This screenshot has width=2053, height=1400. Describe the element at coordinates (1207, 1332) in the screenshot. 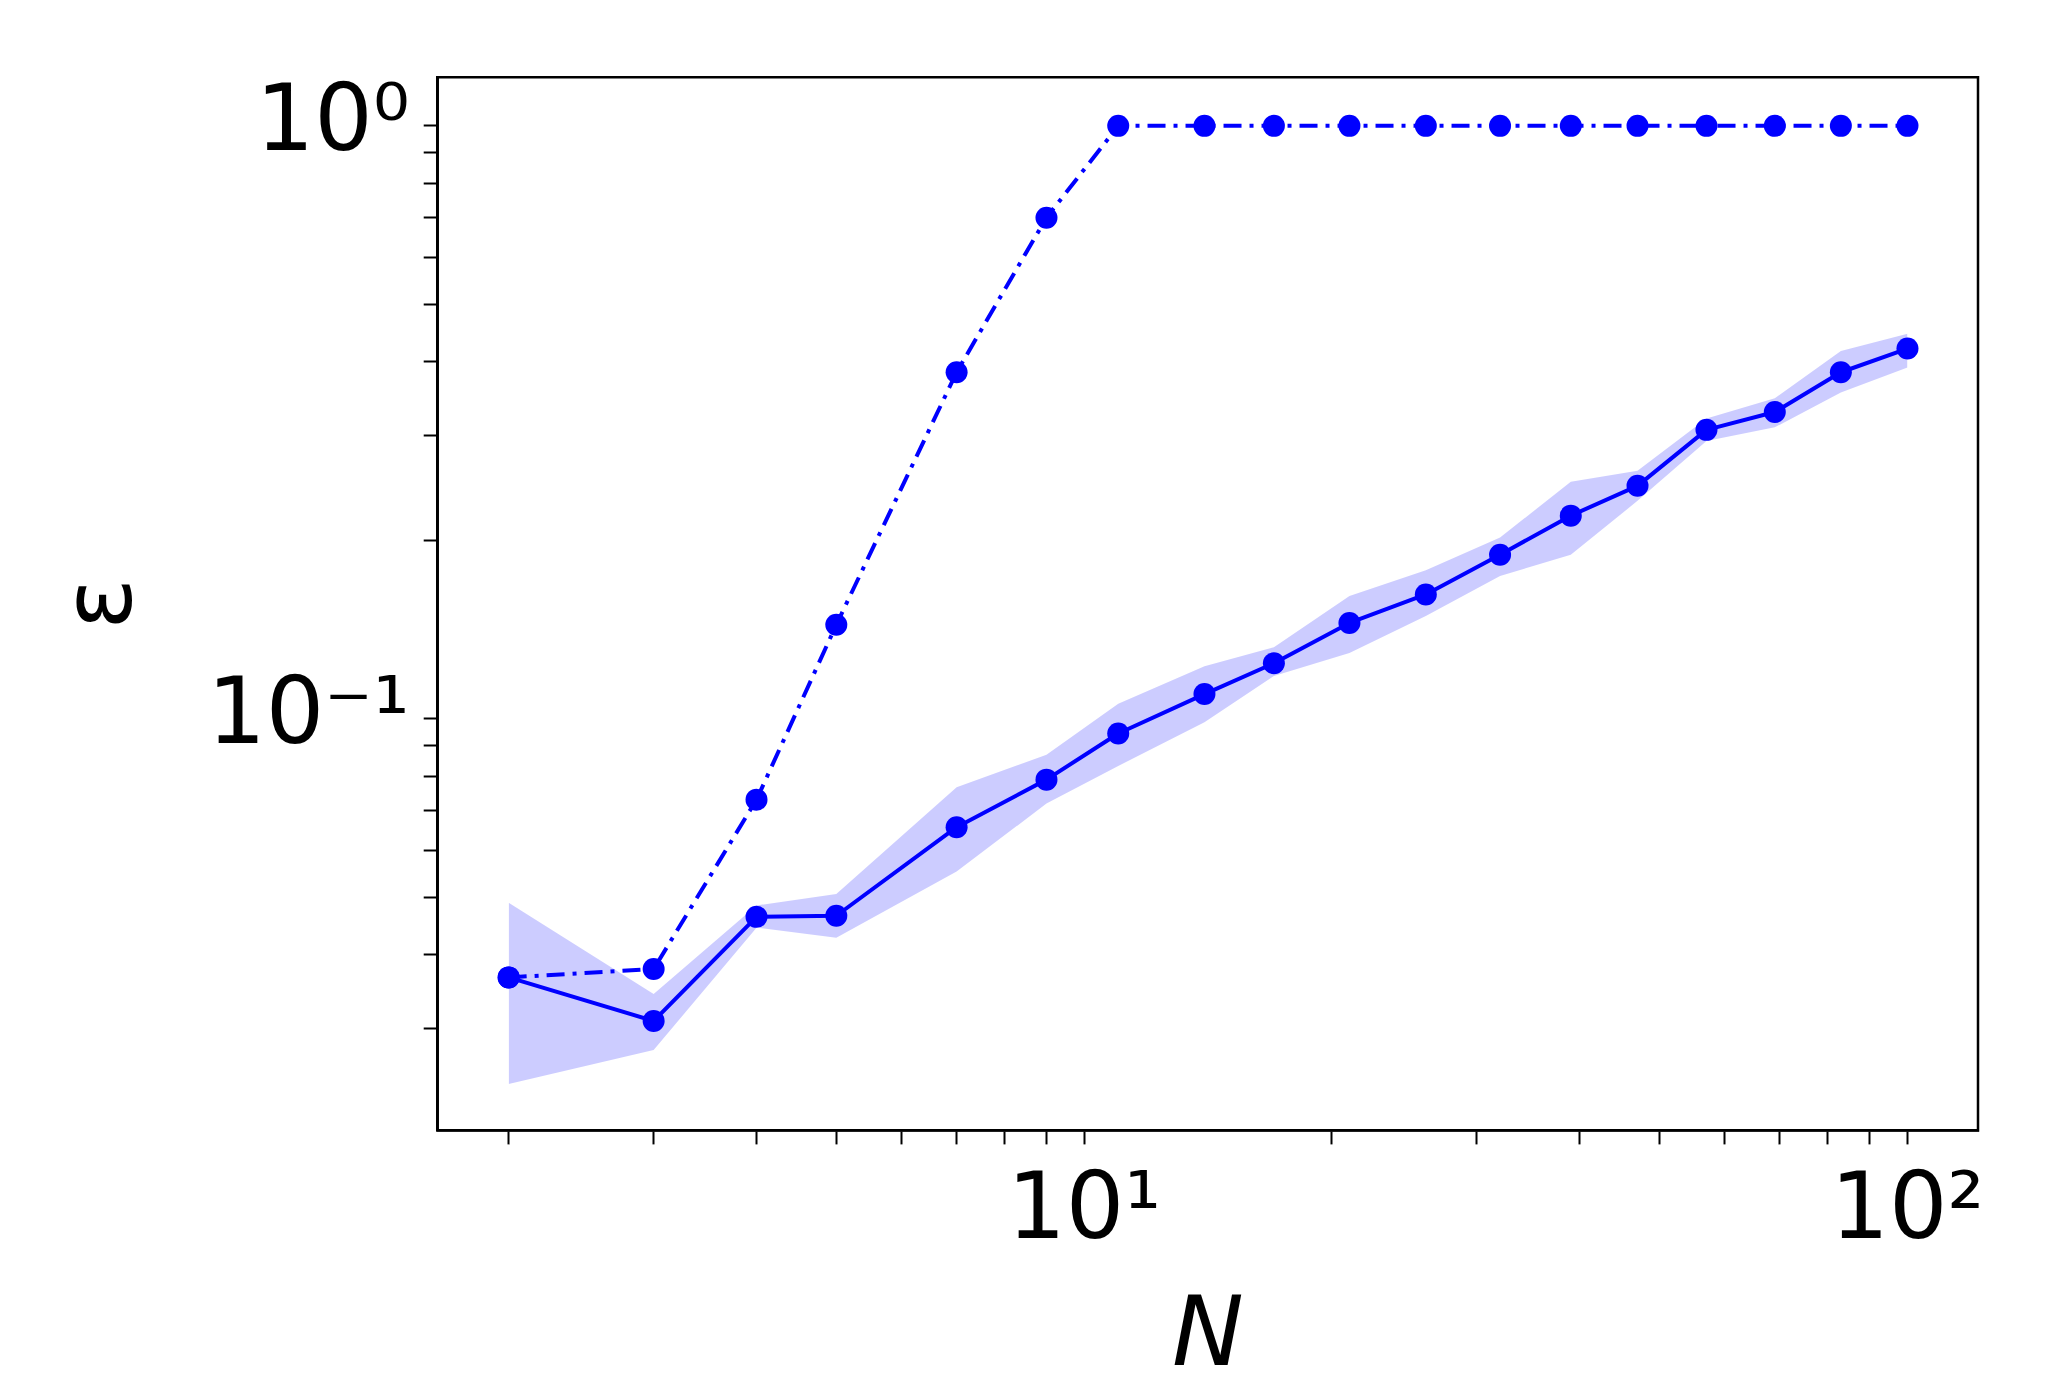

I see `x-axis-title: N` at that location.